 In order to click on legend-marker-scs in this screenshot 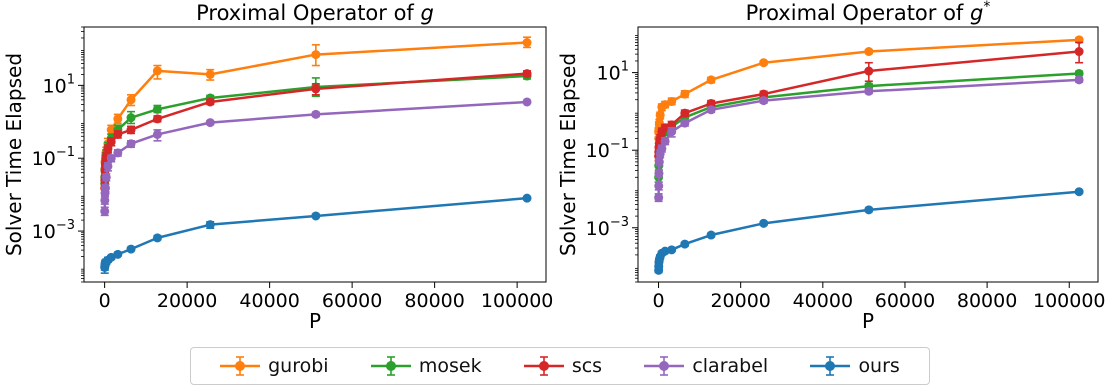, I will do `click(543, 366)`.